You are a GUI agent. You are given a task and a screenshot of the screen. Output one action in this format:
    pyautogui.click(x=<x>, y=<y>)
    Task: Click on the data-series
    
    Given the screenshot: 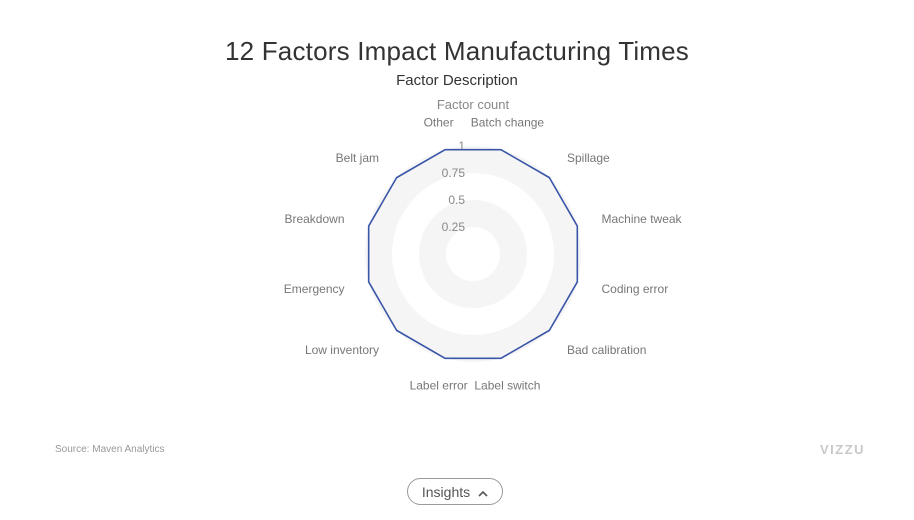 What is the action you would take?
    pyautogui.click(x=473, y=254)
    